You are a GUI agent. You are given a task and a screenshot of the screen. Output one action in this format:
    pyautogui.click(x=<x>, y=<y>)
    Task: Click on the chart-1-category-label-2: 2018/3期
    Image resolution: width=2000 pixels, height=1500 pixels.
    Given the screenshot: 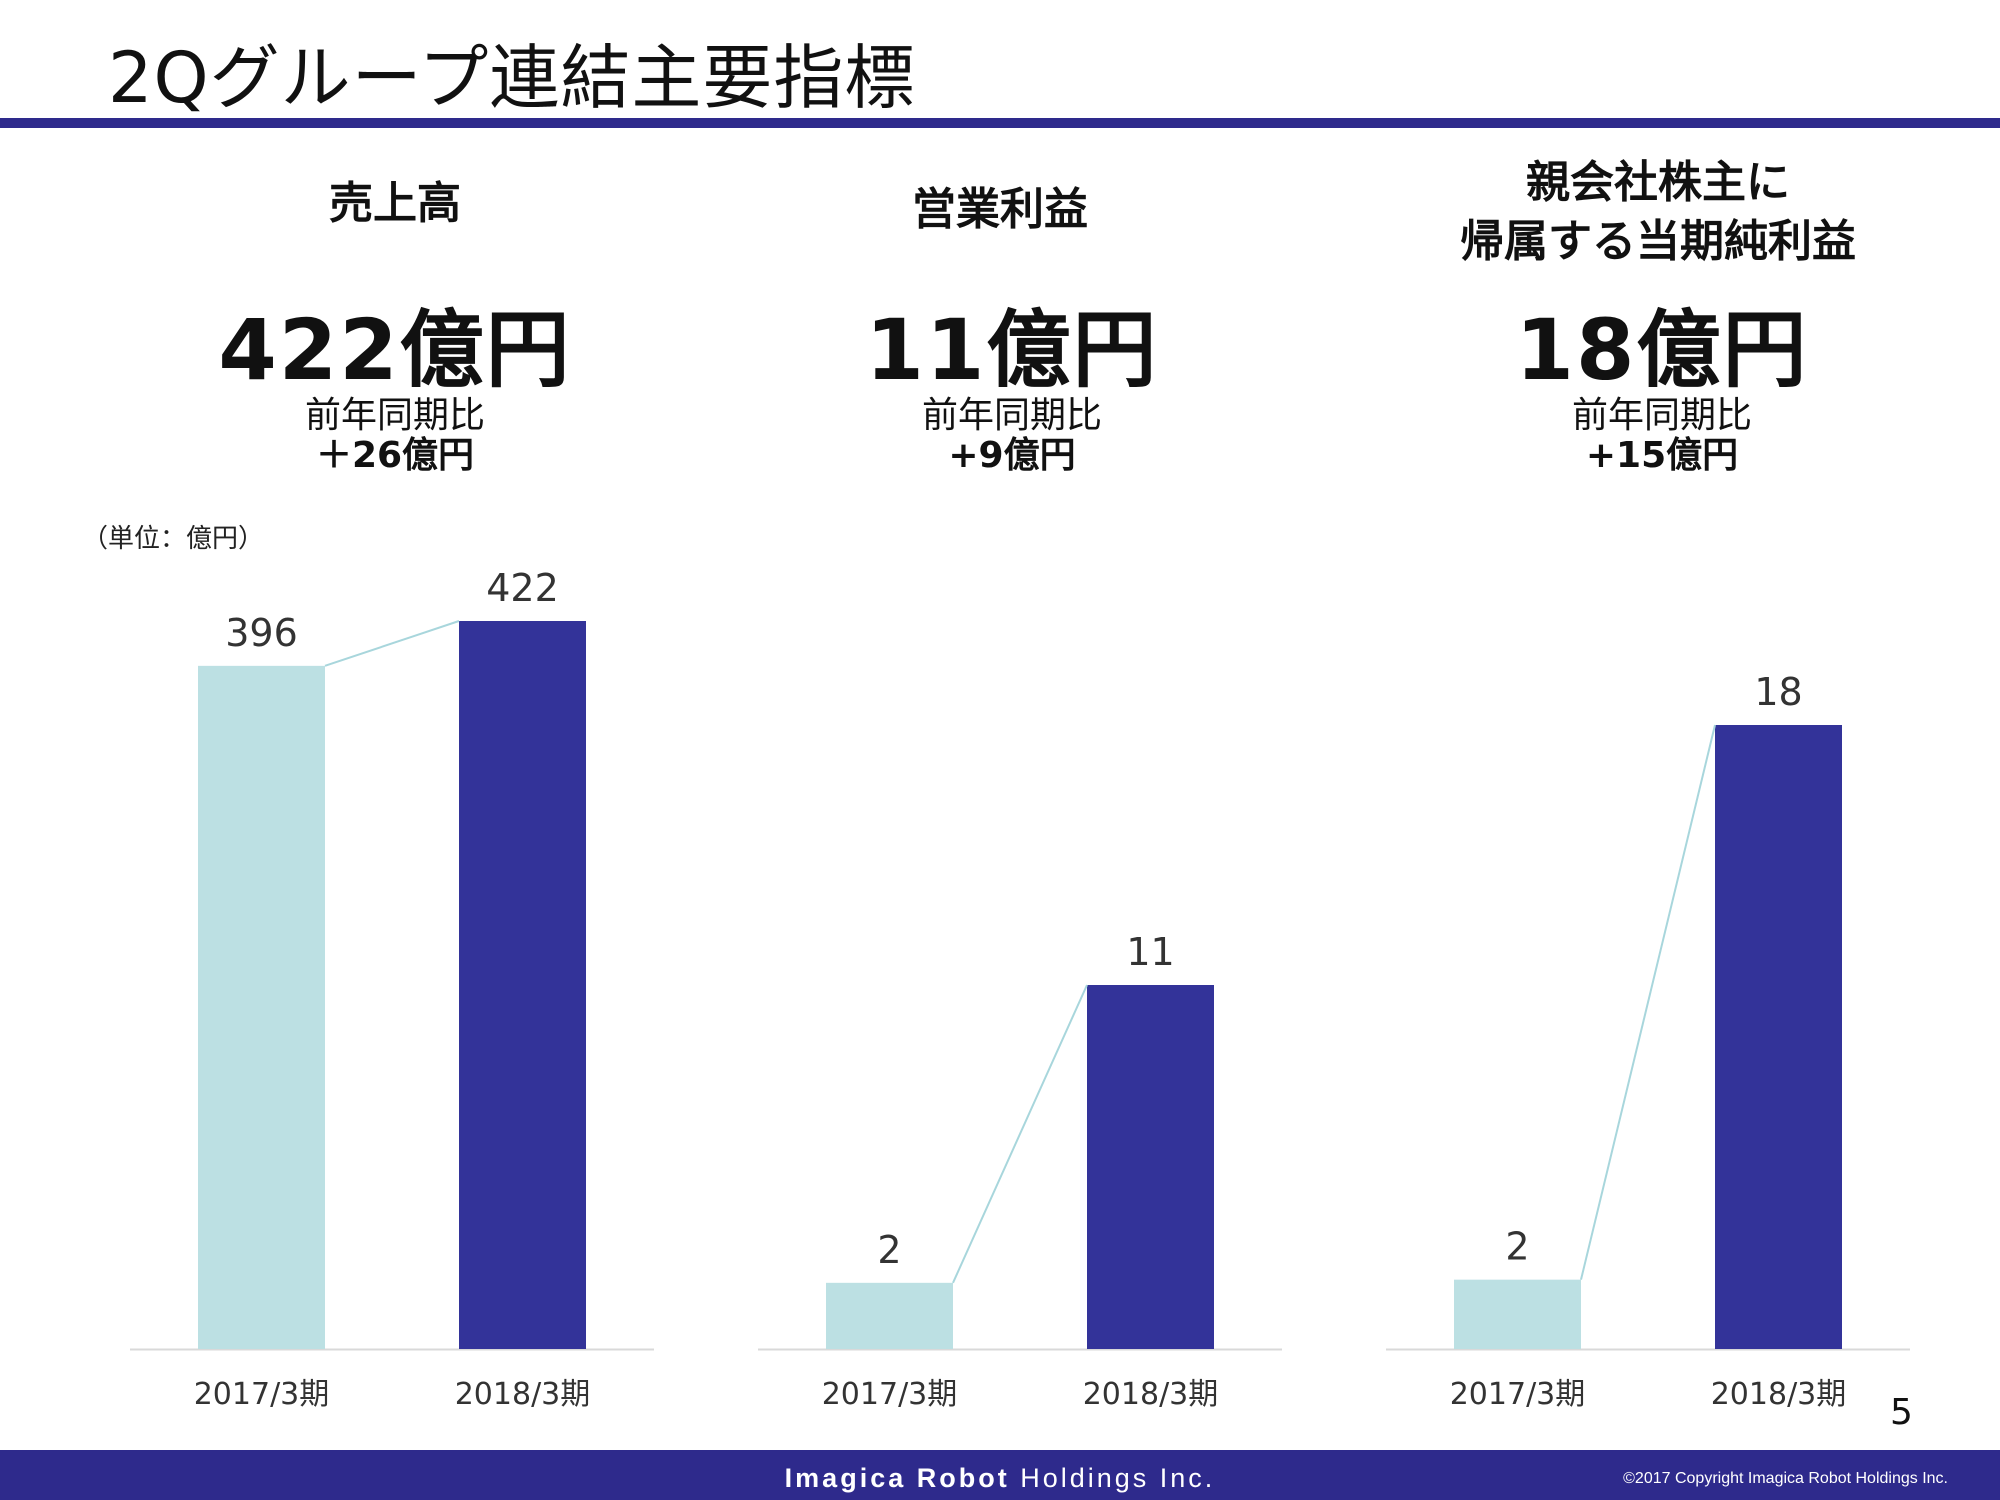 What is the action you would take?
    pyautogui.click(x=523, y=1394)
    